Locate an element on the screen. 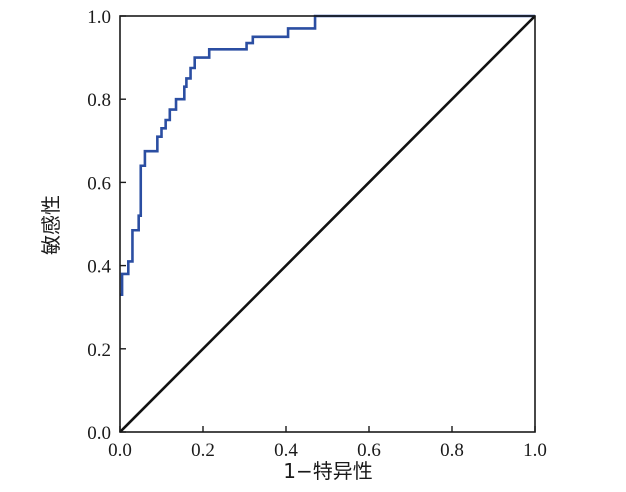 The image size is (626, 492). x-tick-label: 0.0 is located at coordinates (120, 450).